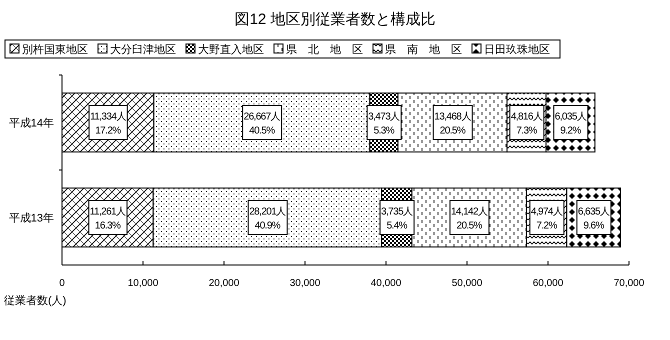 This screenshot has width=670, height=340. What do you see at coordinates (143, 49) in the screenshot?
I see `legend-label: 大分臼津地区` at bounding box center [143, 49].